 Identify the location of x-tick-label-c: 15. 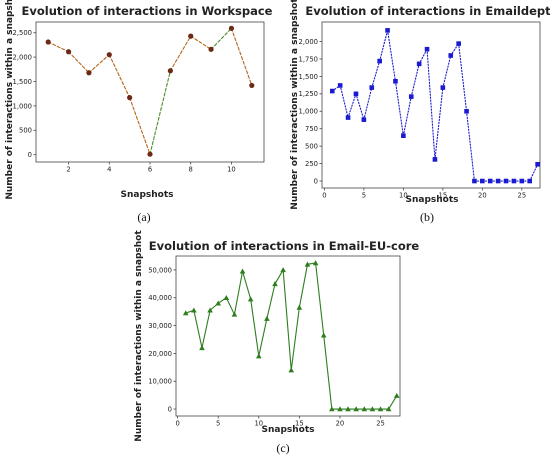
(299, 424).